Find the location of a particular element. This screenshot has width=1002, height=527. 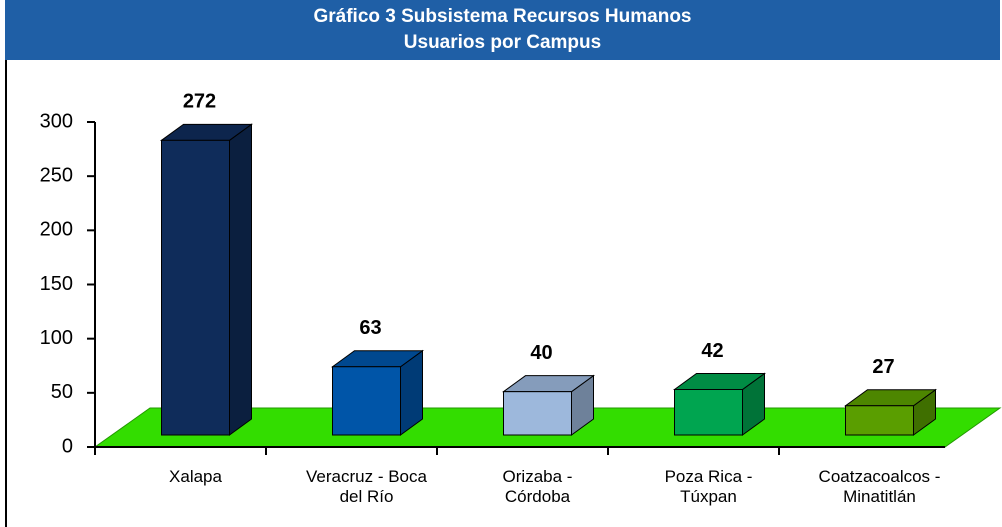

y-tick-label: 250 is located at coordinates (56, 175).